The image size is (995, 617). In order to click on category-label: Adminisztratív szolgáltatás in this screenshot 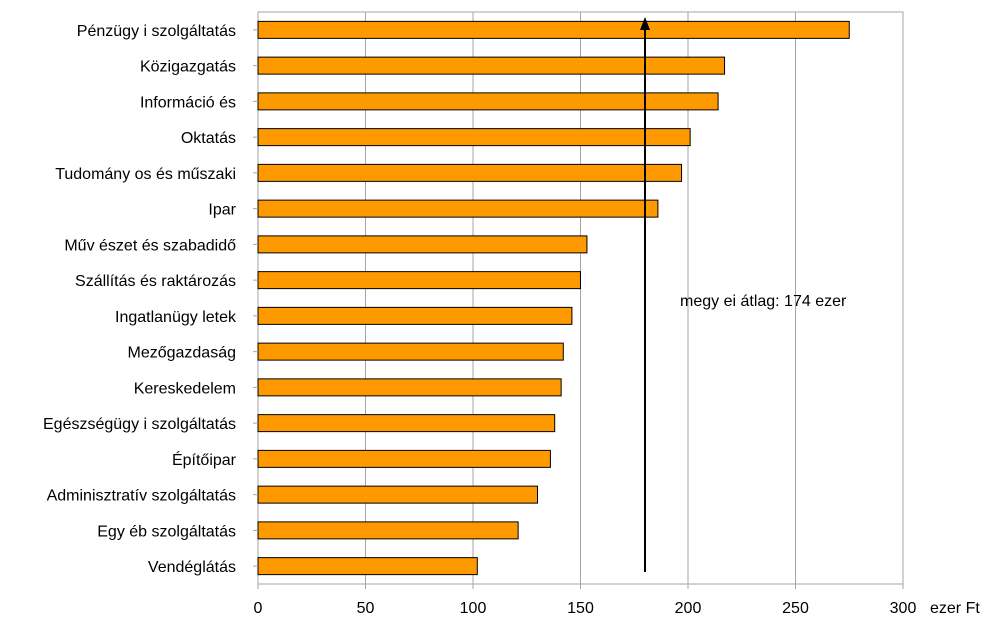, I will do `click(141, 496)`.